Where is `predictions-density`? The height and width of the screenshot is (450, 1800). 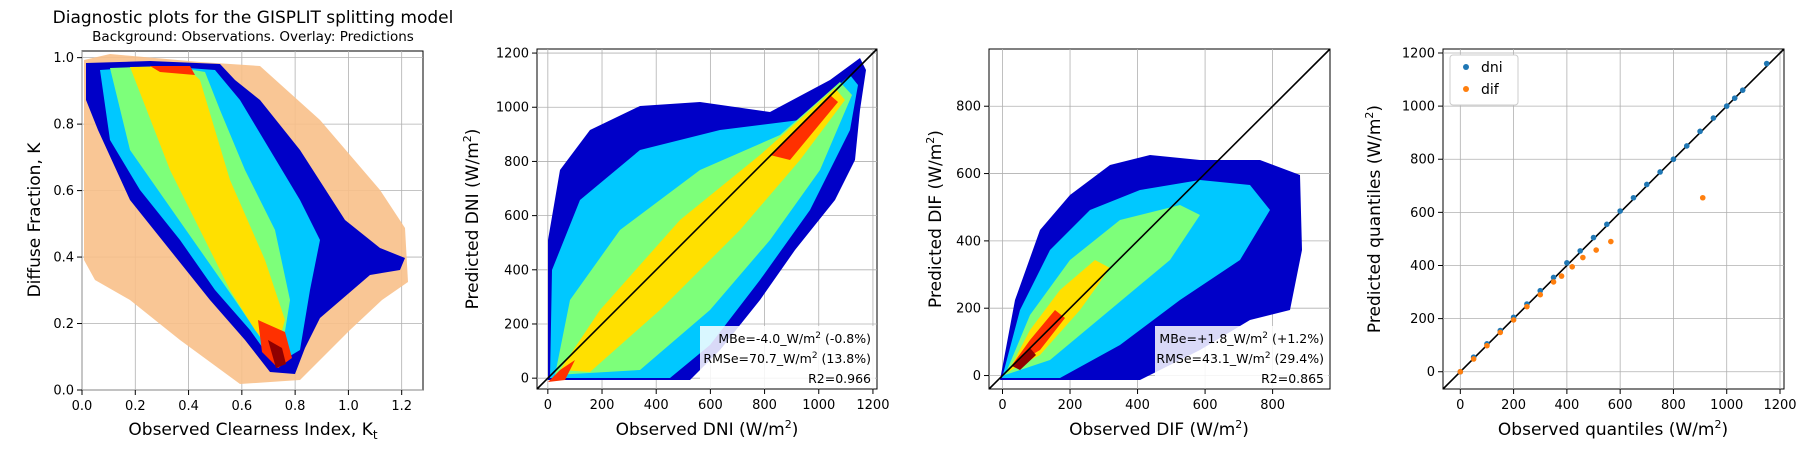
predictions-density is located at coordinates (245, 217).